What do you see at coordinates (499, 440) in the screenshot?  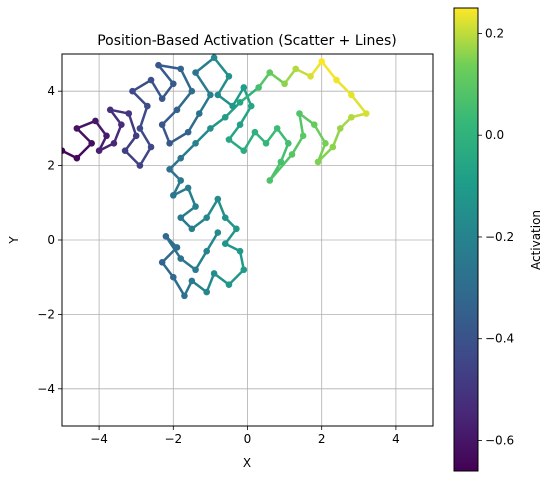 I see `colorbar-tick-label: −0.6` at bounding box center [499, 440].